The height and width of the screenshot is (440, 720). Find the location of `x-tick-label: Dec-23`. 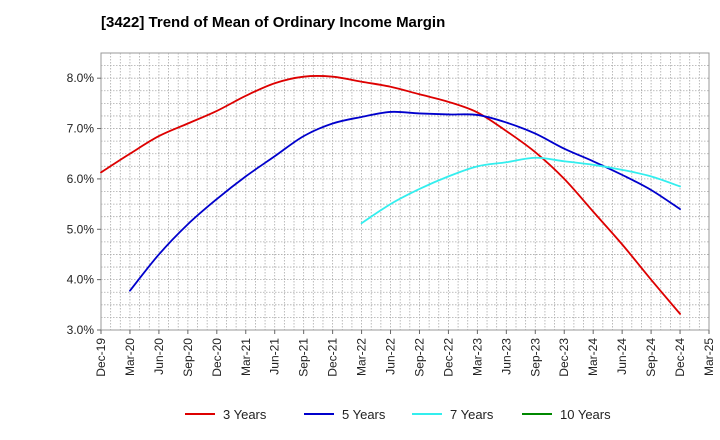

x-tick-label: Dec-23 is located at coordinates (564, 357).